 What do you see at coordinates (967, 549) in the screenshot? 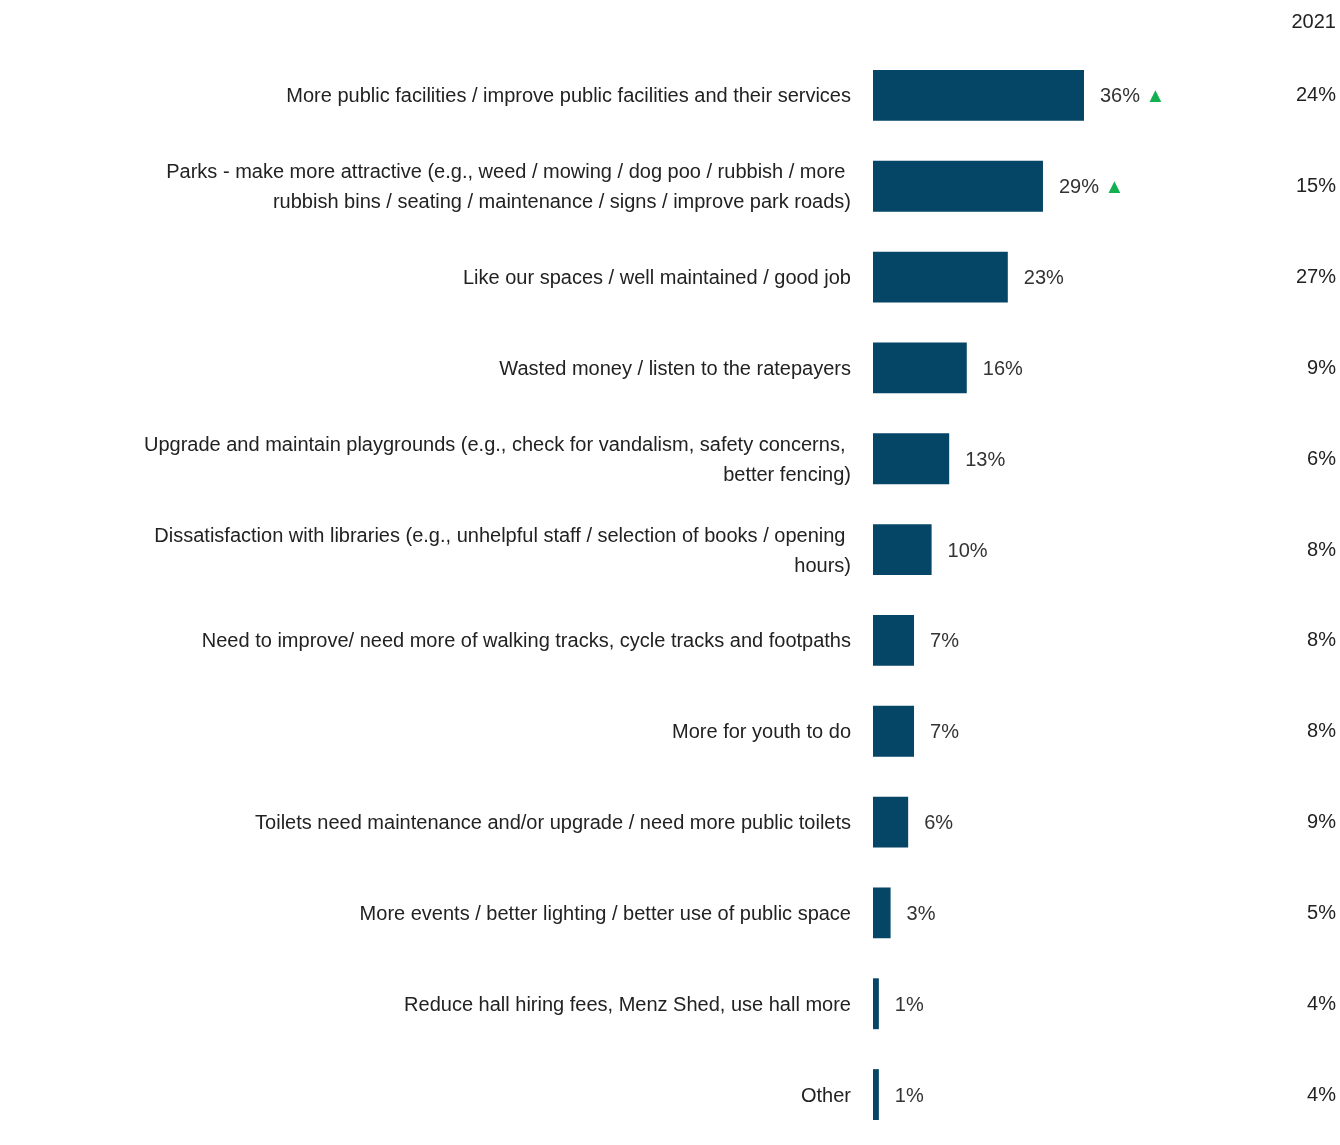
I see `data-label: 10%` at bounding box center [967, 549].